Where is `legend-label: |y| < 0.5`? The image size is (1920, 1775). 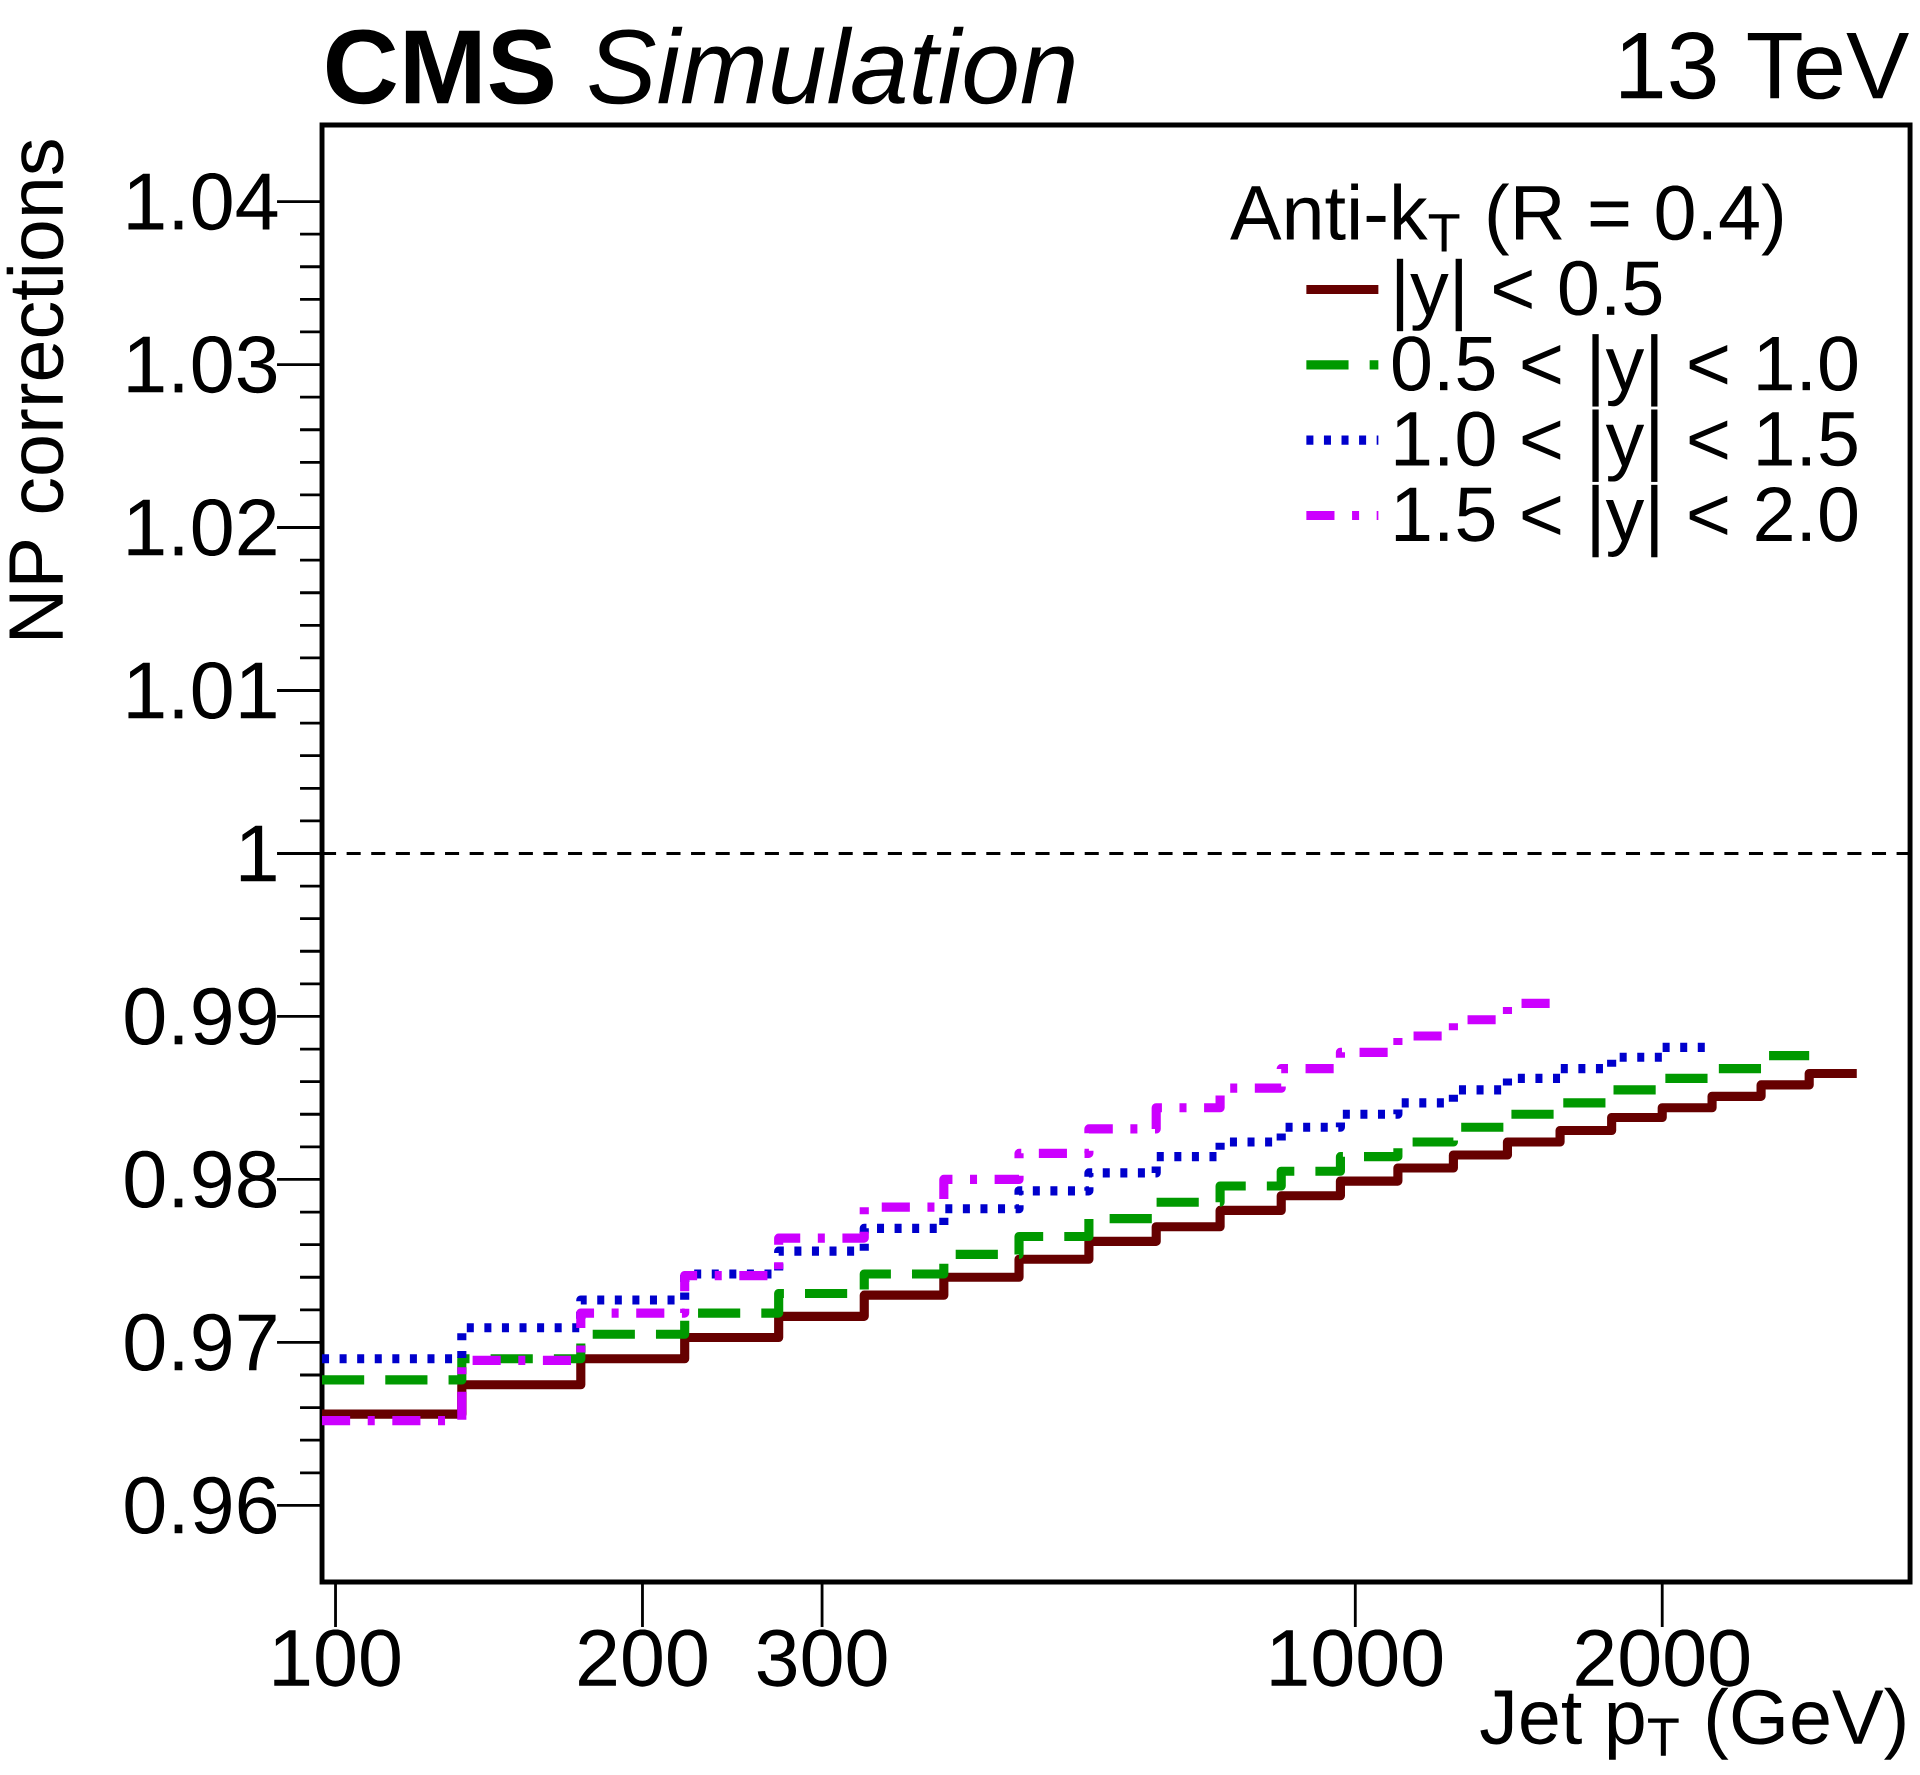 legend-label: |y| < 0.5 is located at coordinates (1529, 295).